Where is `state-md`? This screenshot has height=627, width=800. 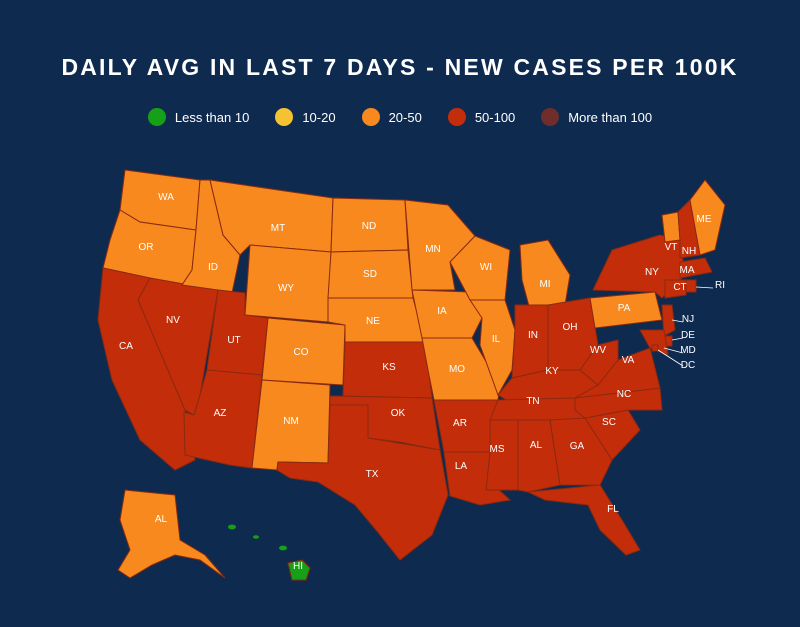
state-md is located at coordinates (654, 342).